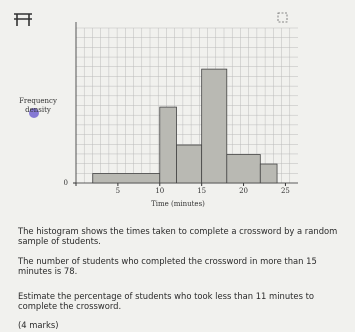 The image size is (355, 332). What do you see at coordinates (243, 191) in the screenshot?
I see `x-tick-label: 20` at bounding box center [243, 191].